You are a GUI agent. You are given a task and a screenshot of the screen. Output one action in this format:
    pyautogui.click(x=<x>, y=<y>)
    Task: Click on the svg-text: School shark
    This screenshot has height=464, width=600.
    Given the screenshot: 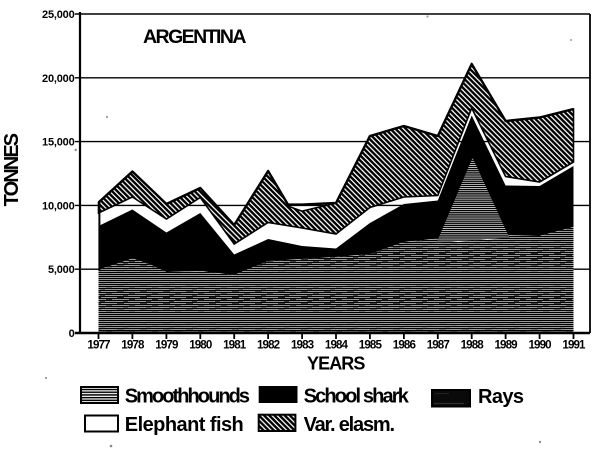 What is the action you would take?
    pyautogui.click(x=357, y=397)
    